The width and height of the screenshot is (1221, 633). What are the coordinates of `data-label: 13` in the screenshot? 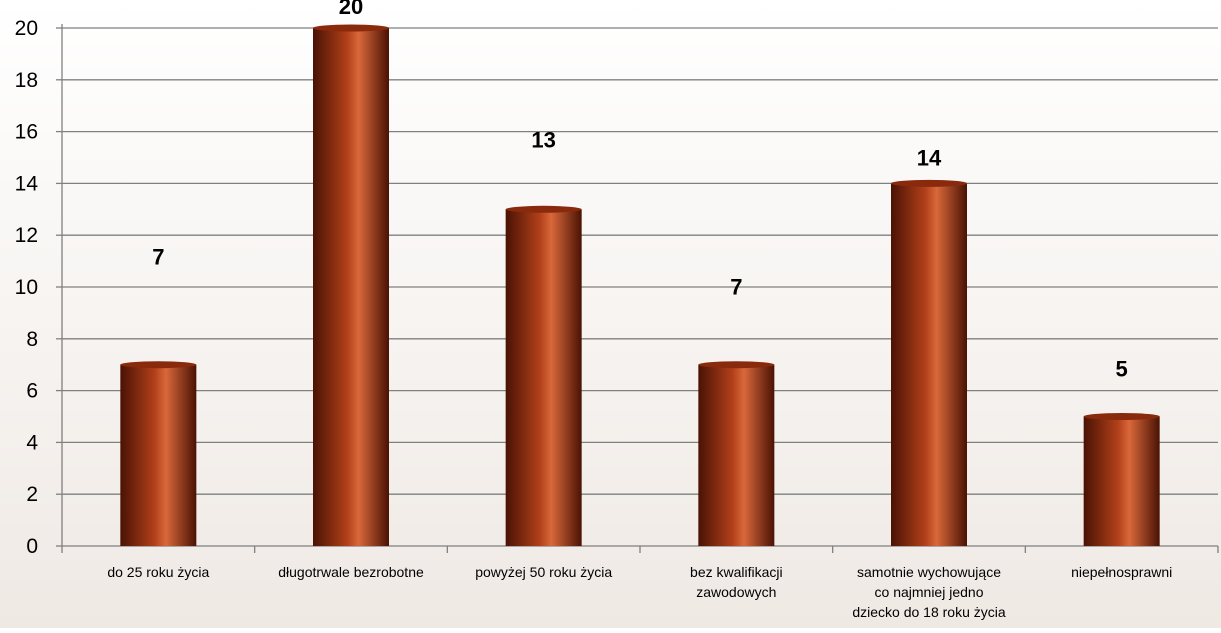 It's located at (543, 139).